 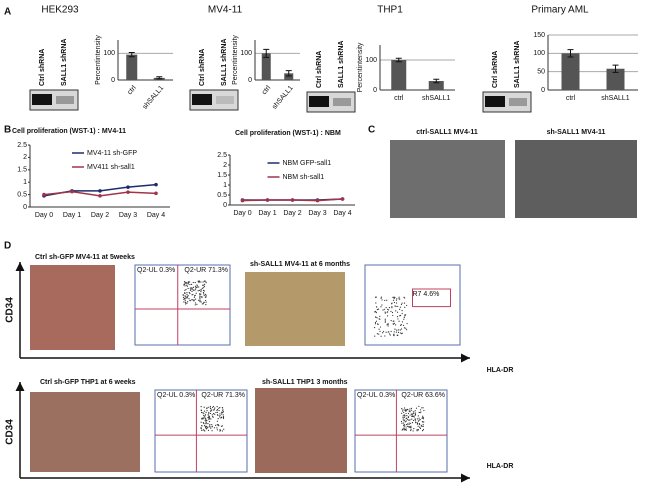 I want to click on axis-label: HLA-DR, so click(x=500, y=370).